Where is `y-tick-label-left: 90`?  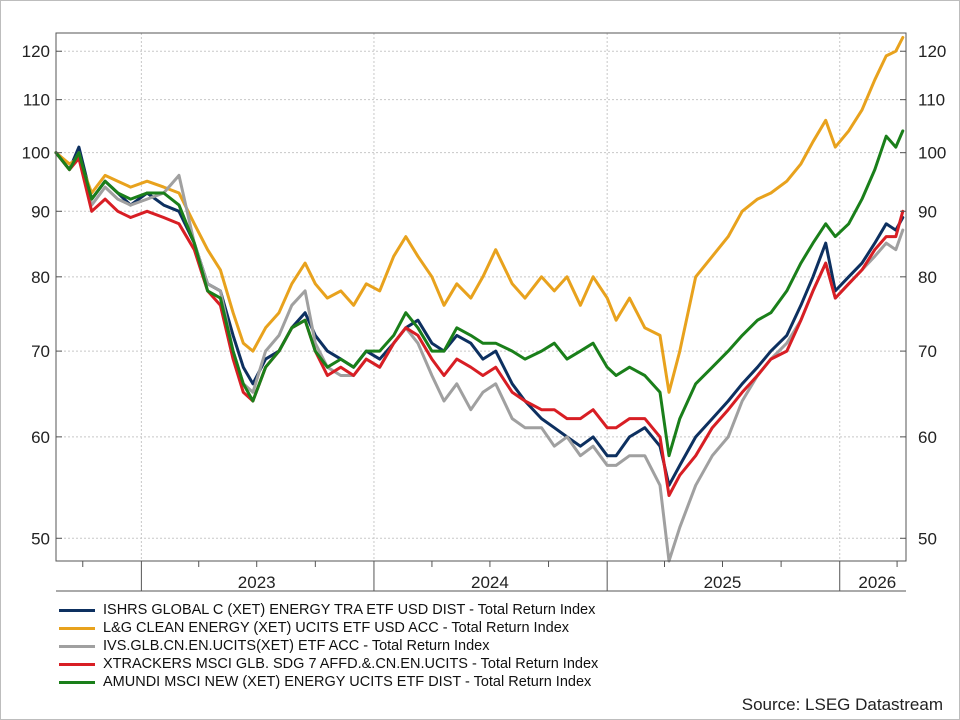 y-tick-label-left: 90 is located at coordinates (40, 211).